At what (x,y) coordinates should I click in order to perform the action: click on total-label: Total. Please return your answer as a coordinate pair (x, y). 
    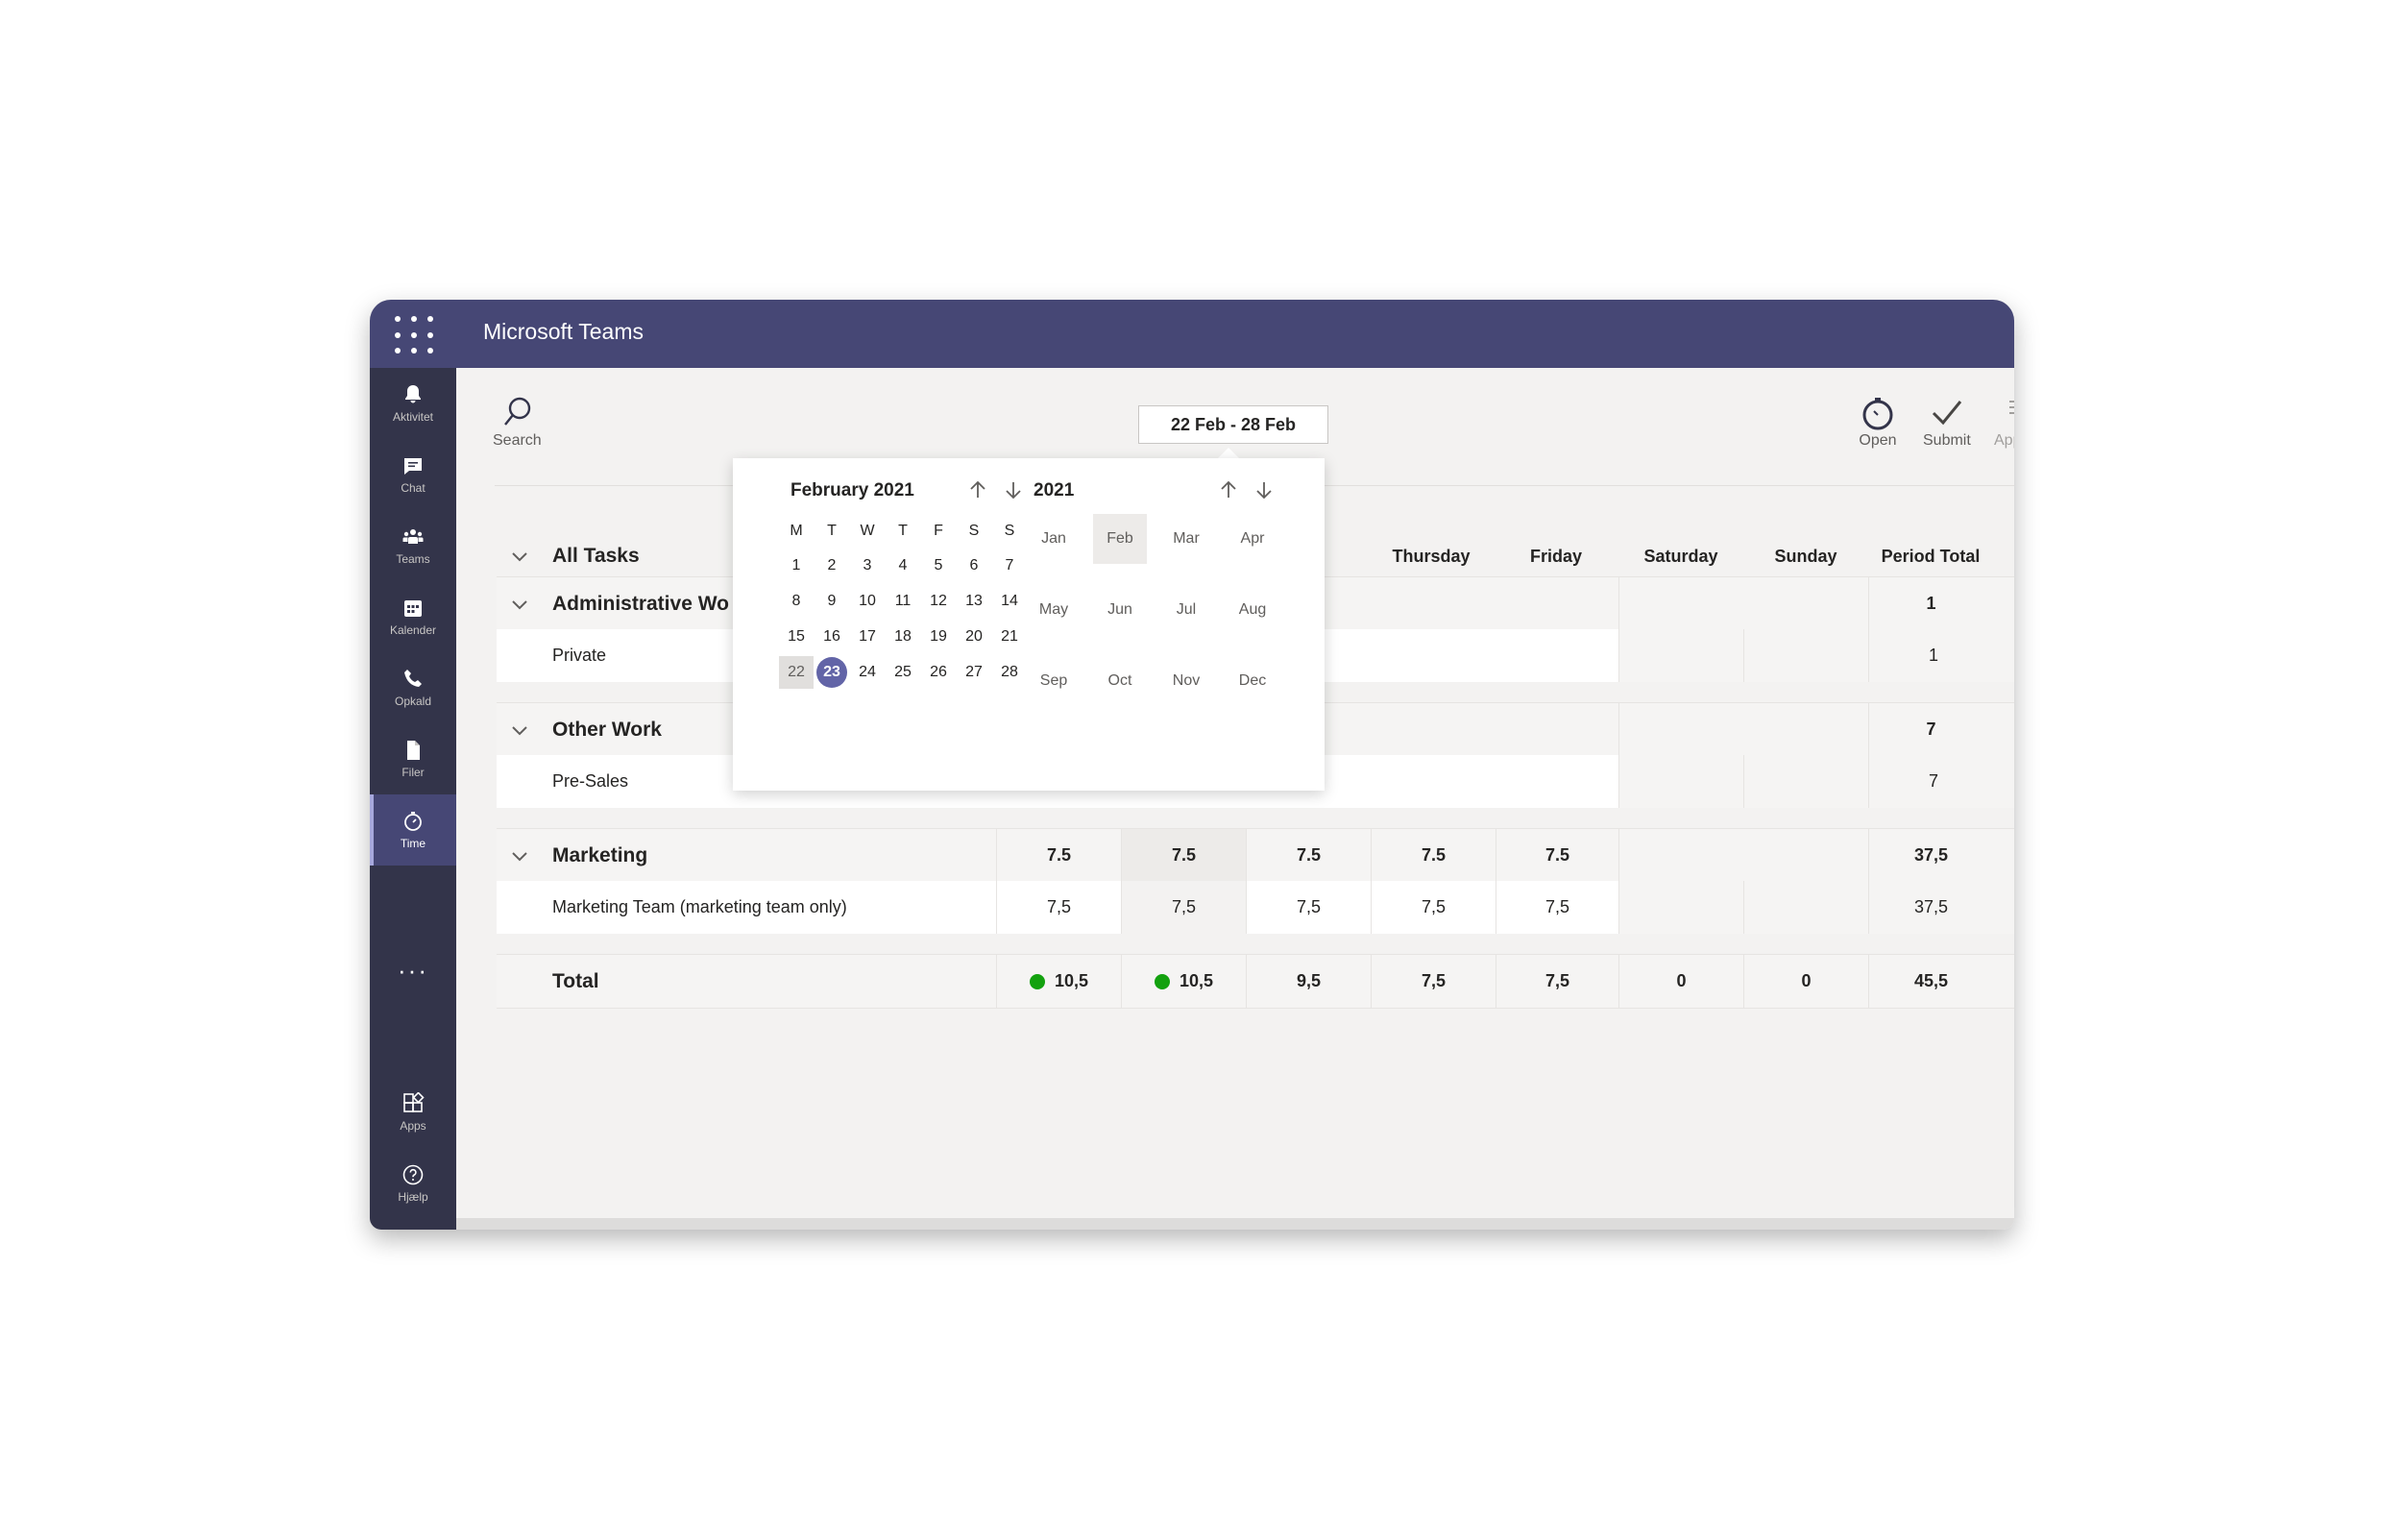
    Looking at the image, I should click on (575, 980).